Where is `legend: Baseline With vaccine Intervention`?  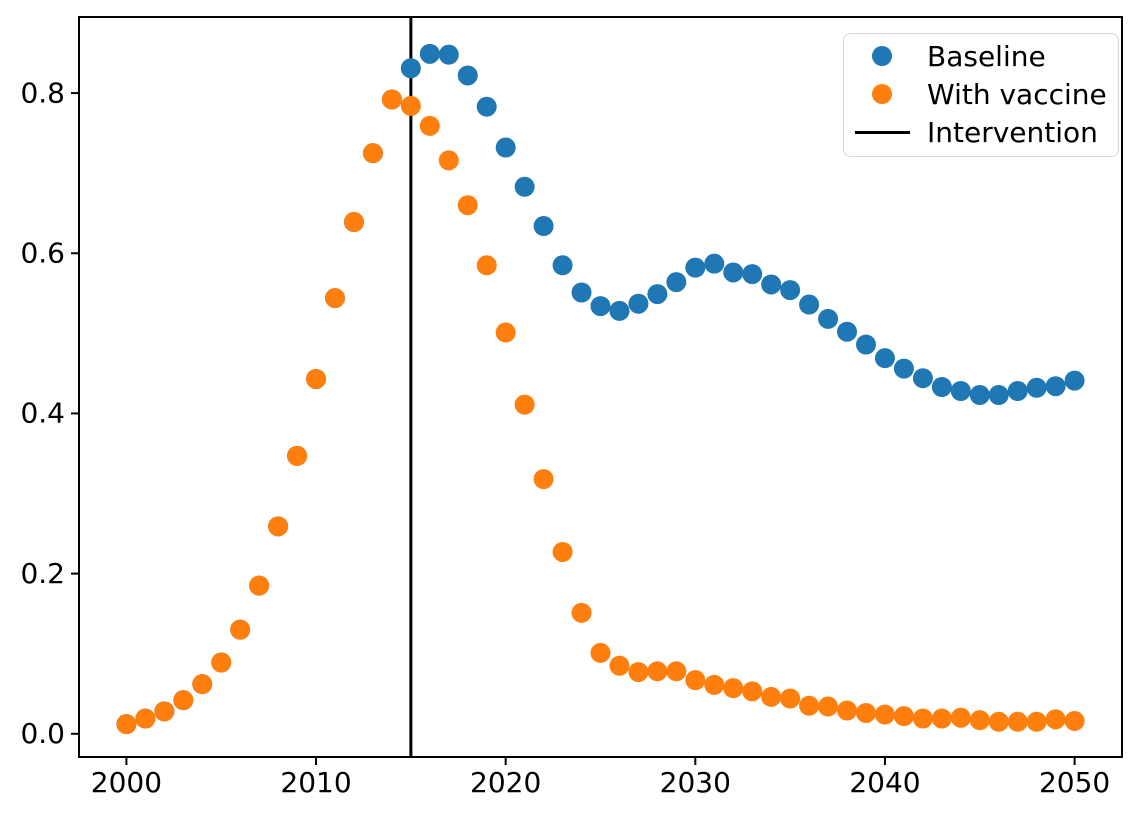 legend: Baseline With vaccine Intervention is located at coordinates (981, 95).